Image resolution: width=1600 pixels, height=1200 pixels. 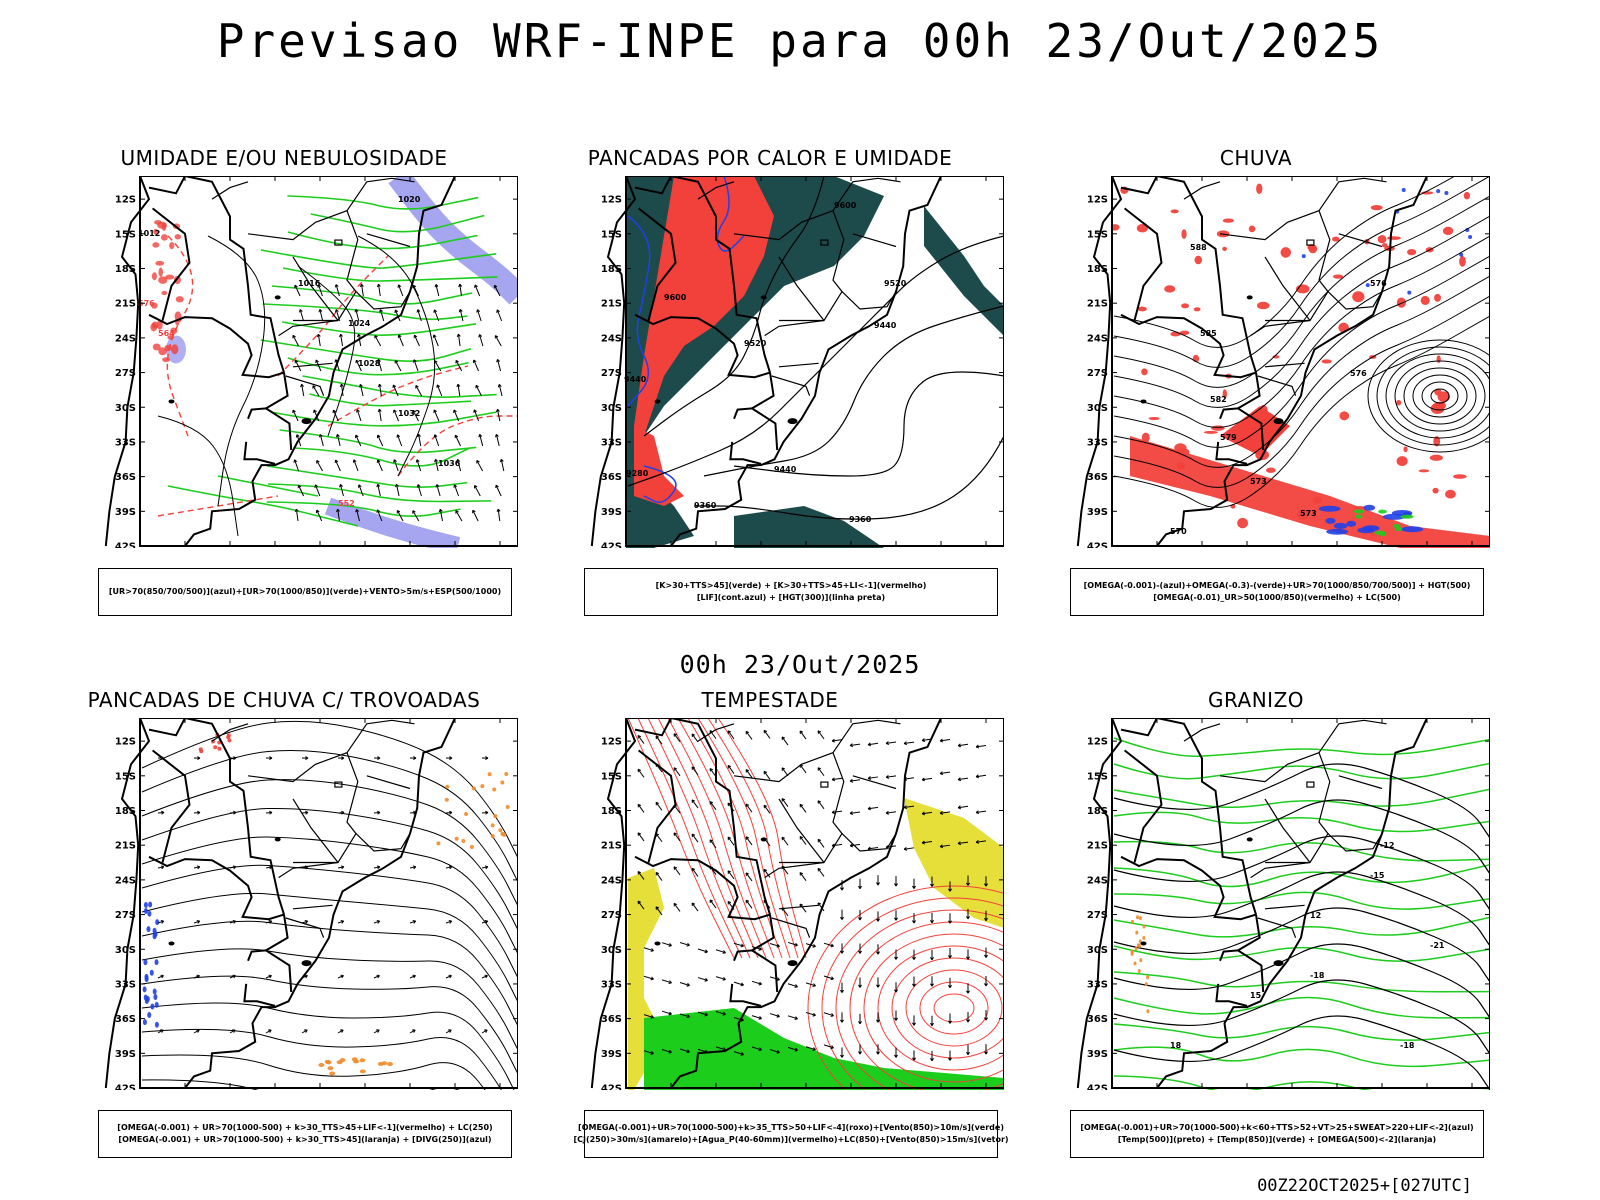 What do you see at coordinates (149, 233) in the screenshot?
I see `contour-label: 1012` at bounding box center [149, 233].